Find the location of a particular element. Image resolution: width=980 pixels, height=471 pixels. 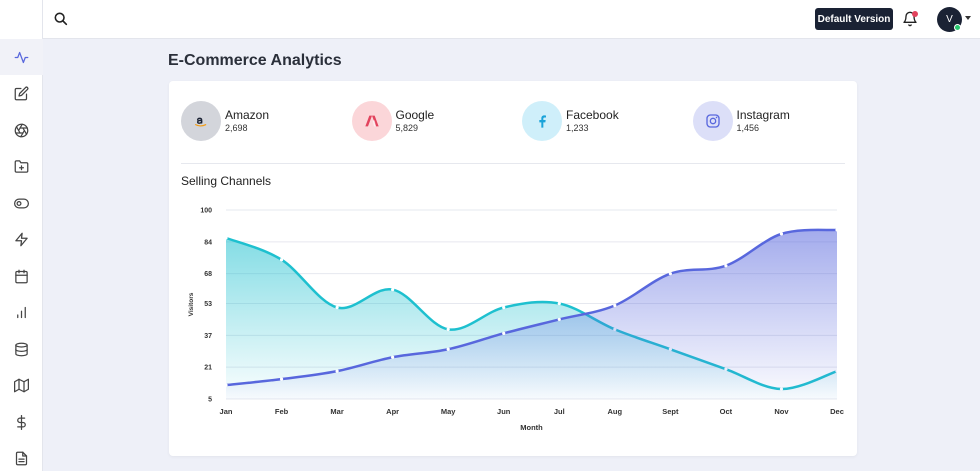

database-icon is located at coordinates (21, 349).